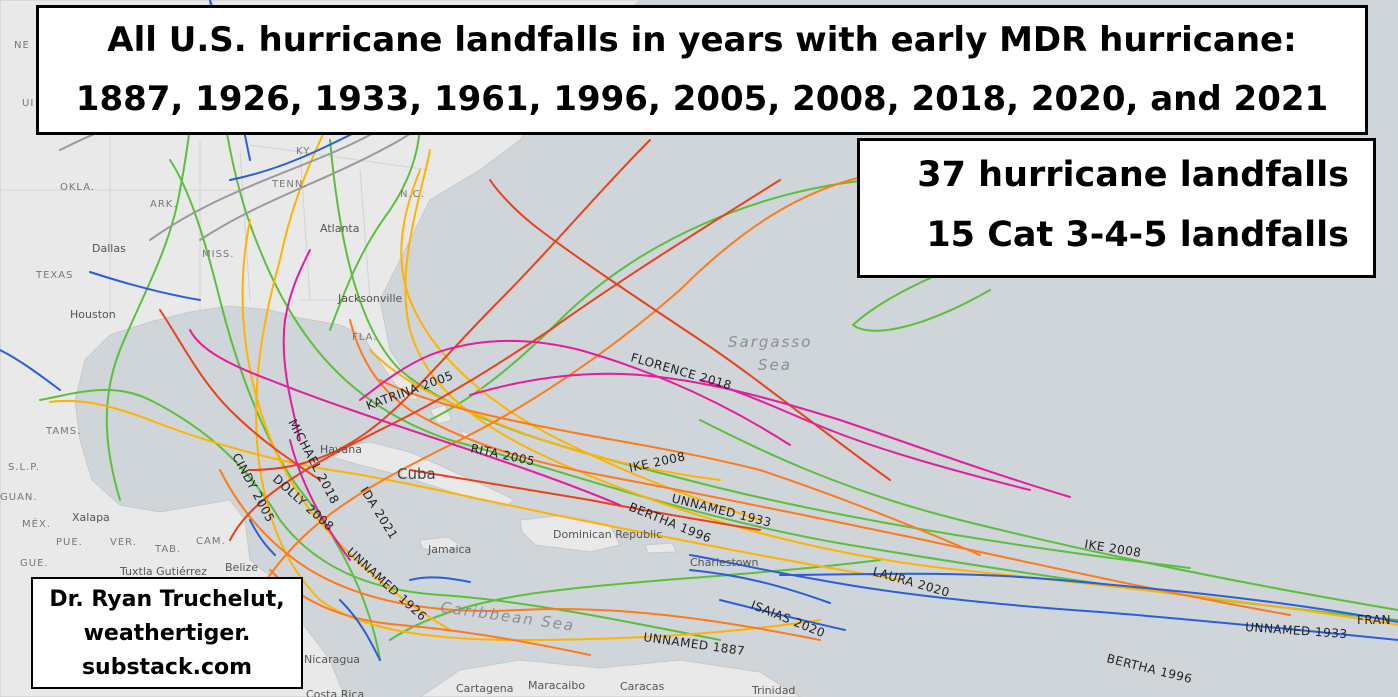 The height and width of the screenshot is (697, 1398). What do you see at coordinates (24, 467) in the screenshot?
I see `state-label: S.L.P.` at bounding box center [24, 467].